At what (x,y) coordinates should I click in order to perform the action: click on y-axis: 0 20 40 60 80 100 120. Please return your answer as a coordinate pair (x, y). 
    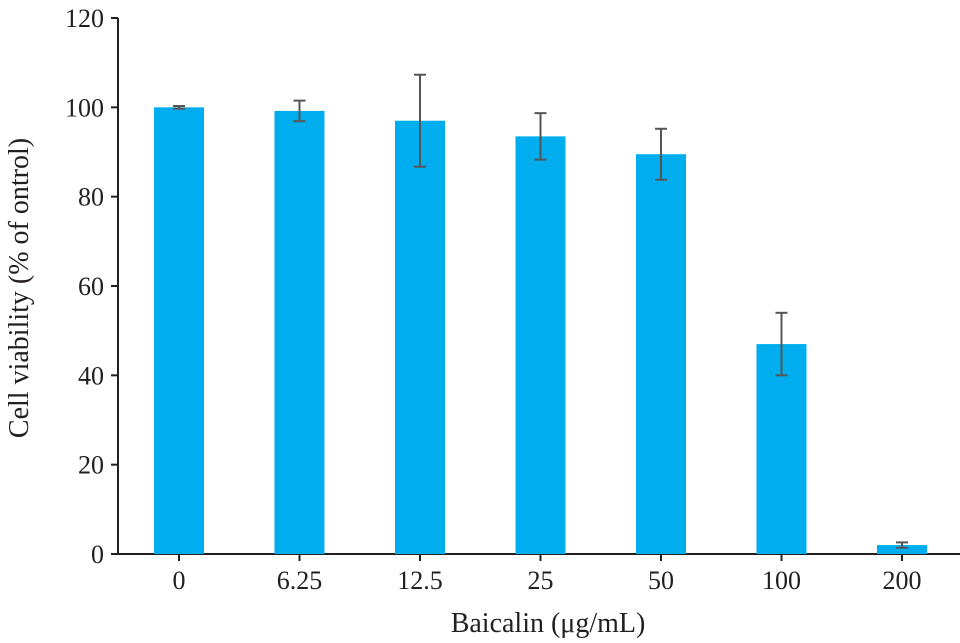
    Looking at the image, I should click on (92, 286).